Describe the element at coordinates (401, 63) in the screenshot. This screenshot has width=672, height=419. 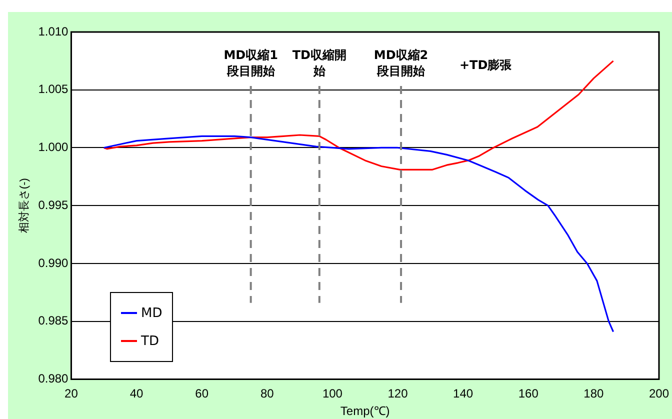
I see `ref-line-label: MD収縮2段目開始` at that location.